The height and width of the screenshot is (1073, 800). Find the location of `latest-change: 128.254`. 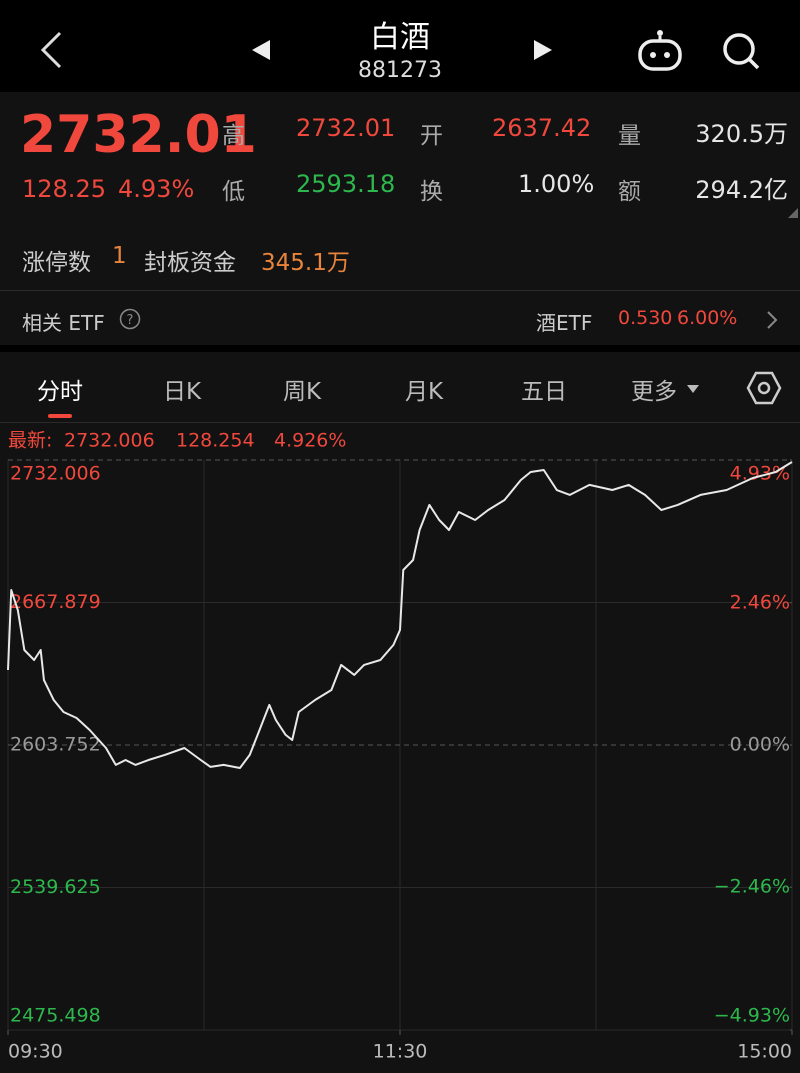

latest-change: 128.254 is located at coordinates (215, 441).